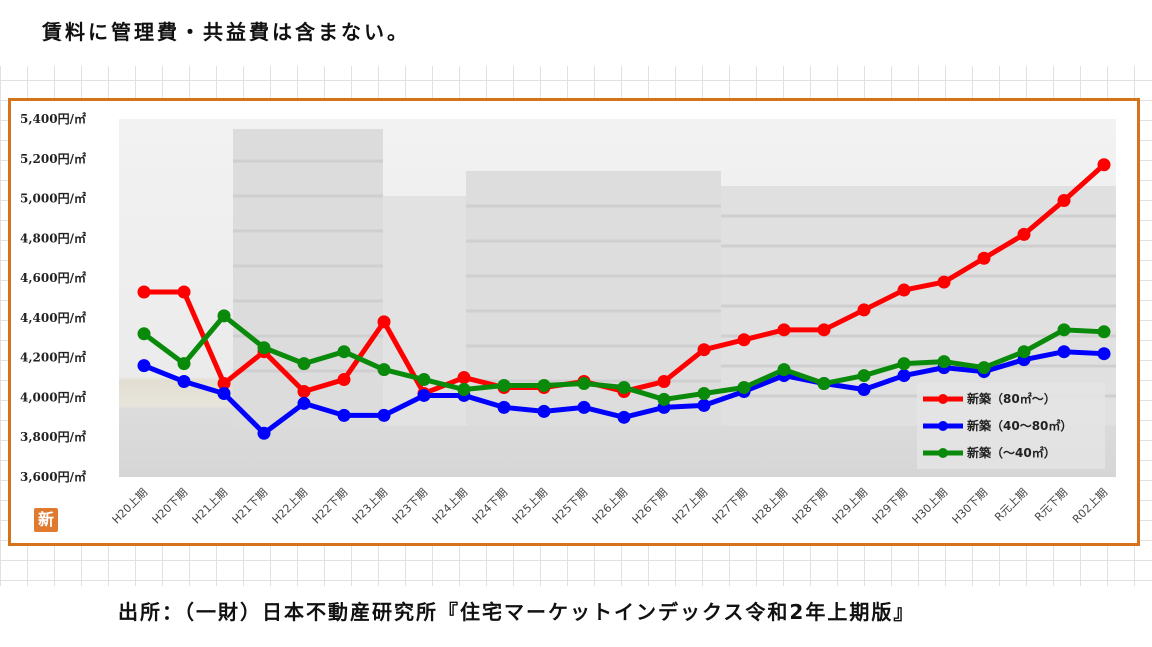  What do you see at coordinates (46, 520) in the screenshot?
I see `new-badge-icon: 新` at bounding box center [46, 520].